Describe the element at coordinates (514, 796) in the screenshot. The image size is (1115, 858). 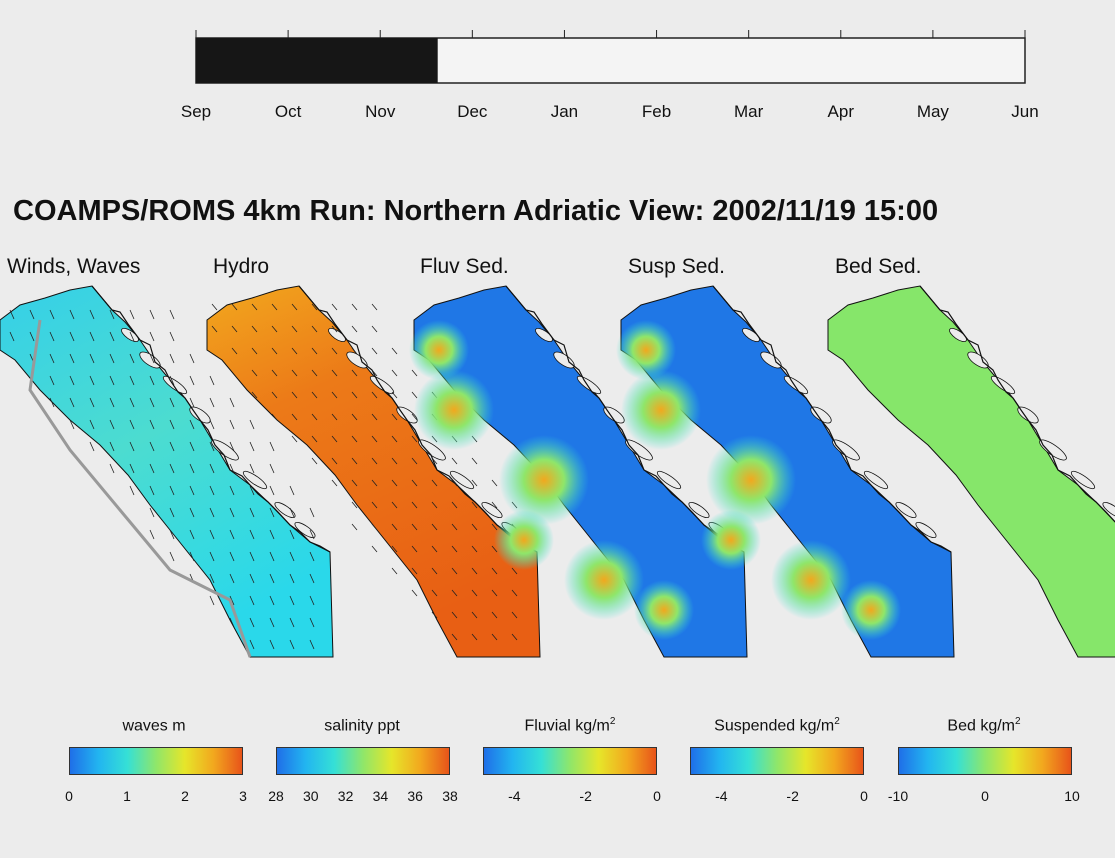
I see `colorbar-tick-label: -4` at that location.